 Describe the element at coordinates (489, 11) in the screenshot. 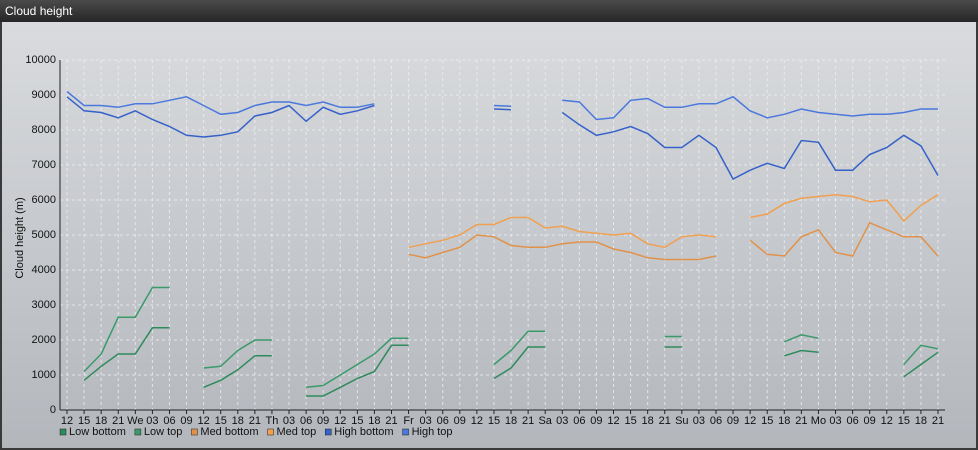

I see `panel-title: Cloud height` at that location.